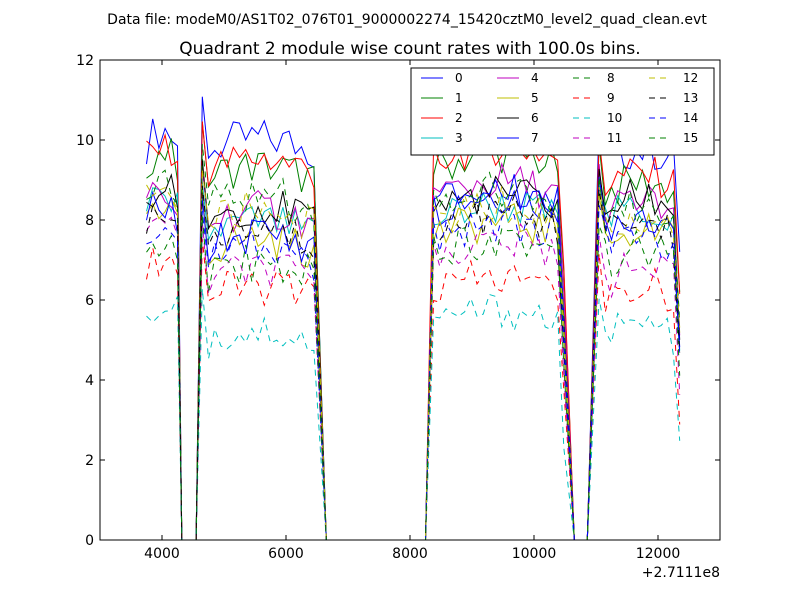  Describe the element at coordinates (614, 118) in the screenshot. I see `legend-label-10: 10` at that location.